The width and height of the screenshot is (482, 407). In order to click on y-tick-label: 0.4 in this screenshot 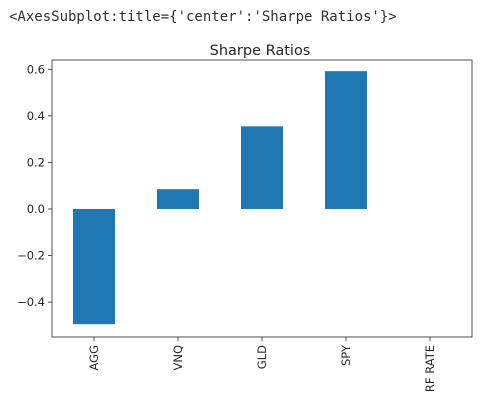, I will do `click(36, 116)`.